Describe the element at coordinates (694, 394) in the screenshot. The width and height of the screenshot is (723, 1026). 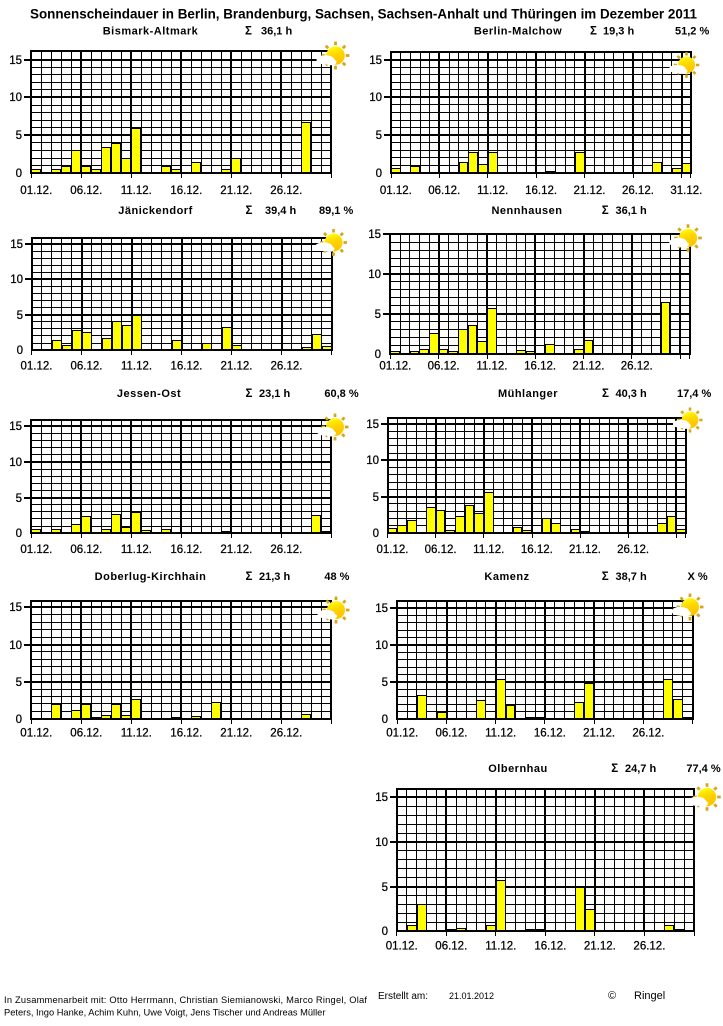
I see `svg-text: 17,4 %` at that location.